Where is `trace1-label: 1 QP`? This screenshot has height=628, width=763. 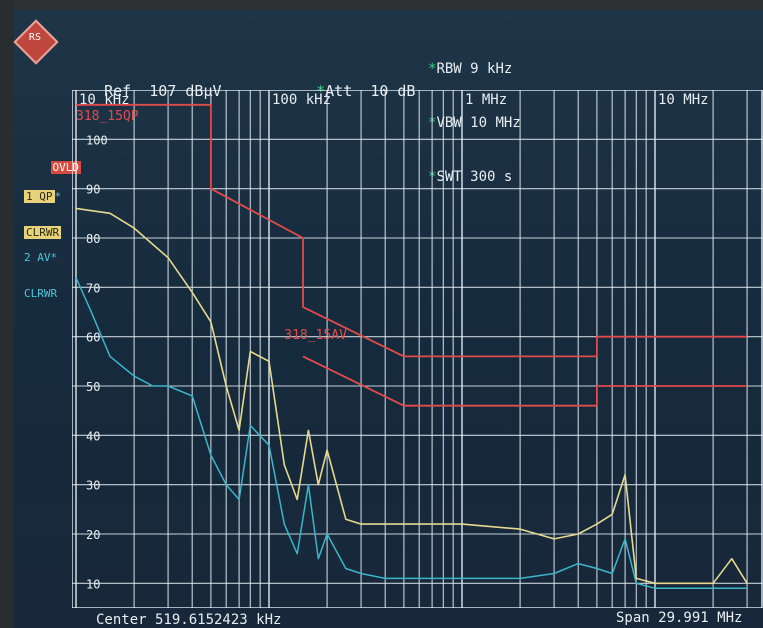 trace1-label: 1 QP is located at coordinates (39, 196).